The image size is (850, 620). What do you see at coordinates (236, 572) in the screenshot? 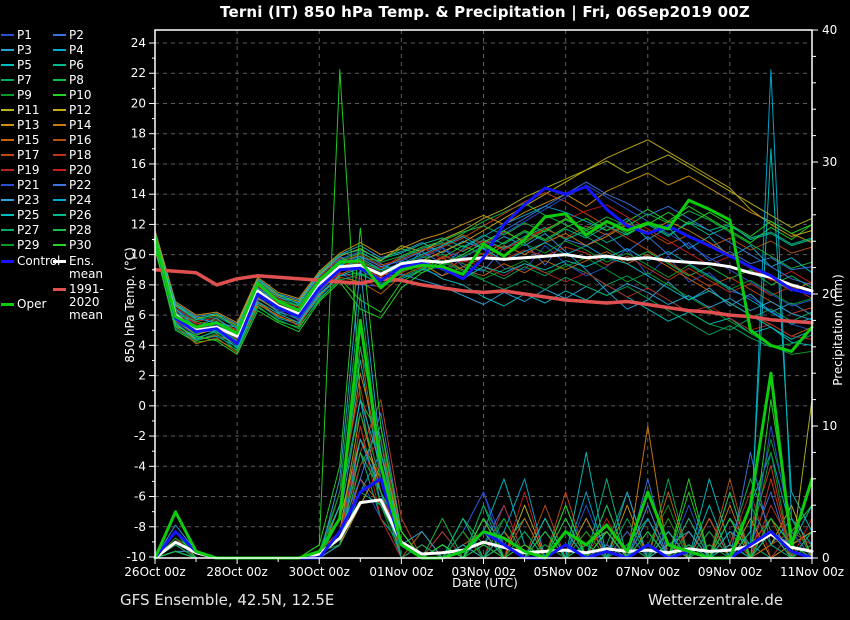
I see `date-tick-label: 28Oct 00z` at bounding box center [236, 572].